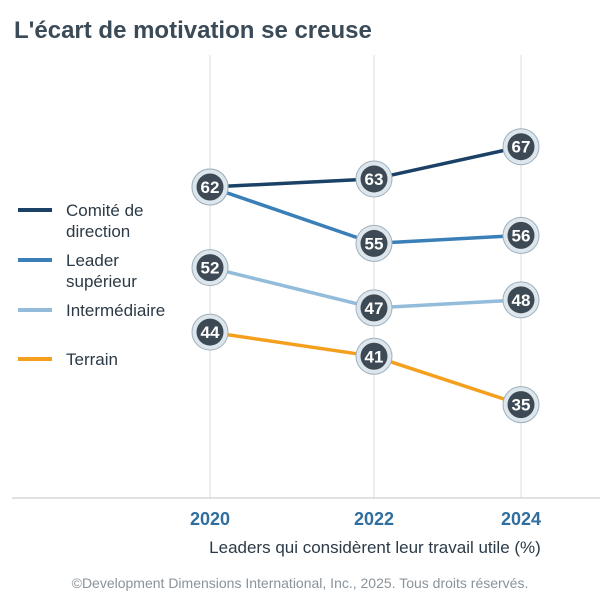  I want to click on data-label: 55, so click(374, 243).